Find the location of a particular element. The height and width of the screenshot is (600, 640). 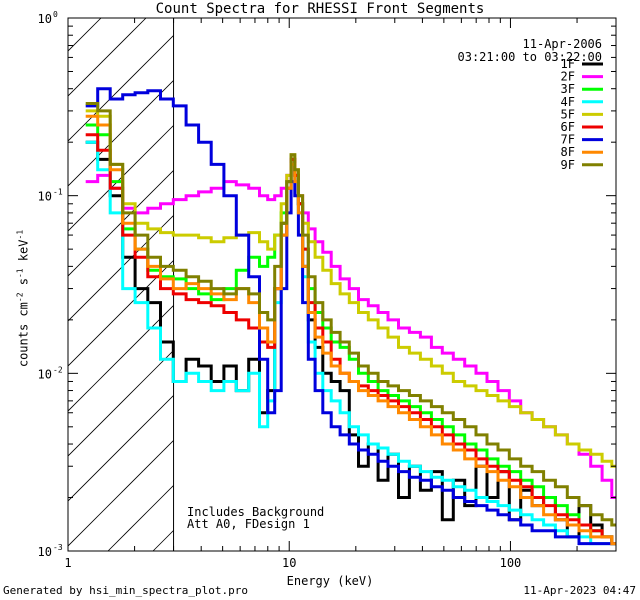

y-label-part: counts cm is located at coordinates (23, 335).